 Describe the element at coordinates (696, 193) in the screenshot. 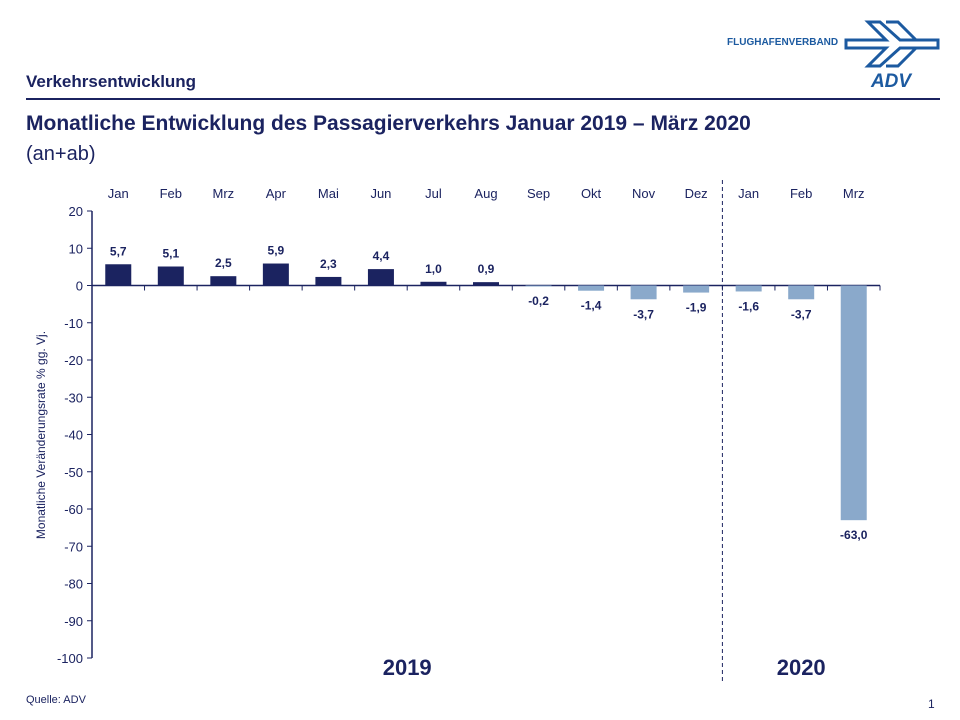

I see `category-label: Dez` at that location.